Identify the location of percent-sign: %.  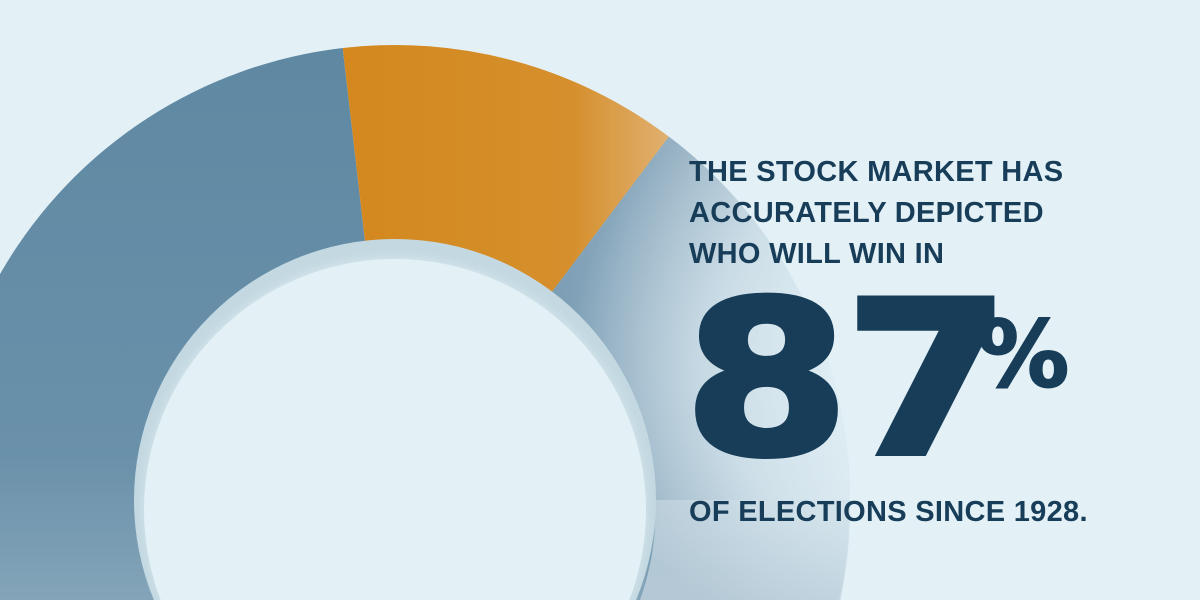
(1023, 354).